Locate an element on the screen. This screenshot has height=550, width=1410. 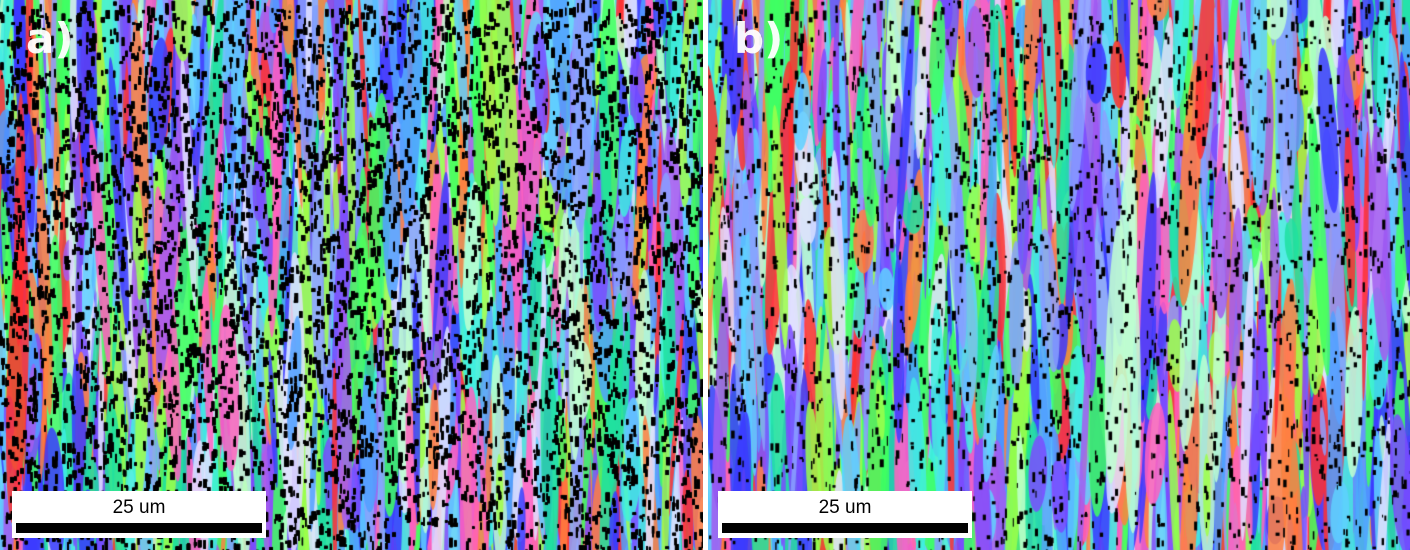
scale-bar-text-a: 25 um is located at coordinates (139, 507).